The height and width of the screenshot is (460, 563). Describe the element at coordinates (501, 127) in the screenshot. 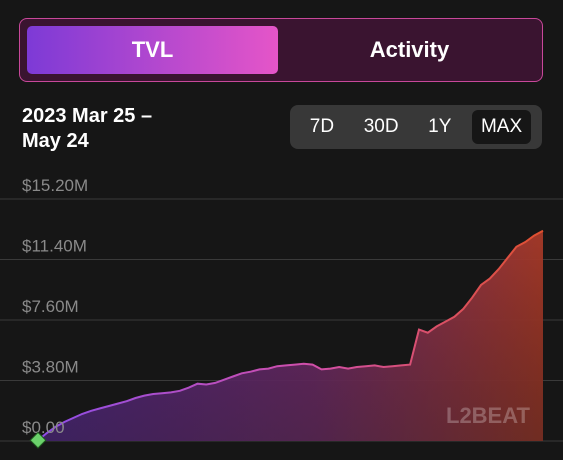

I see `range-max-button: MAX` at that location.